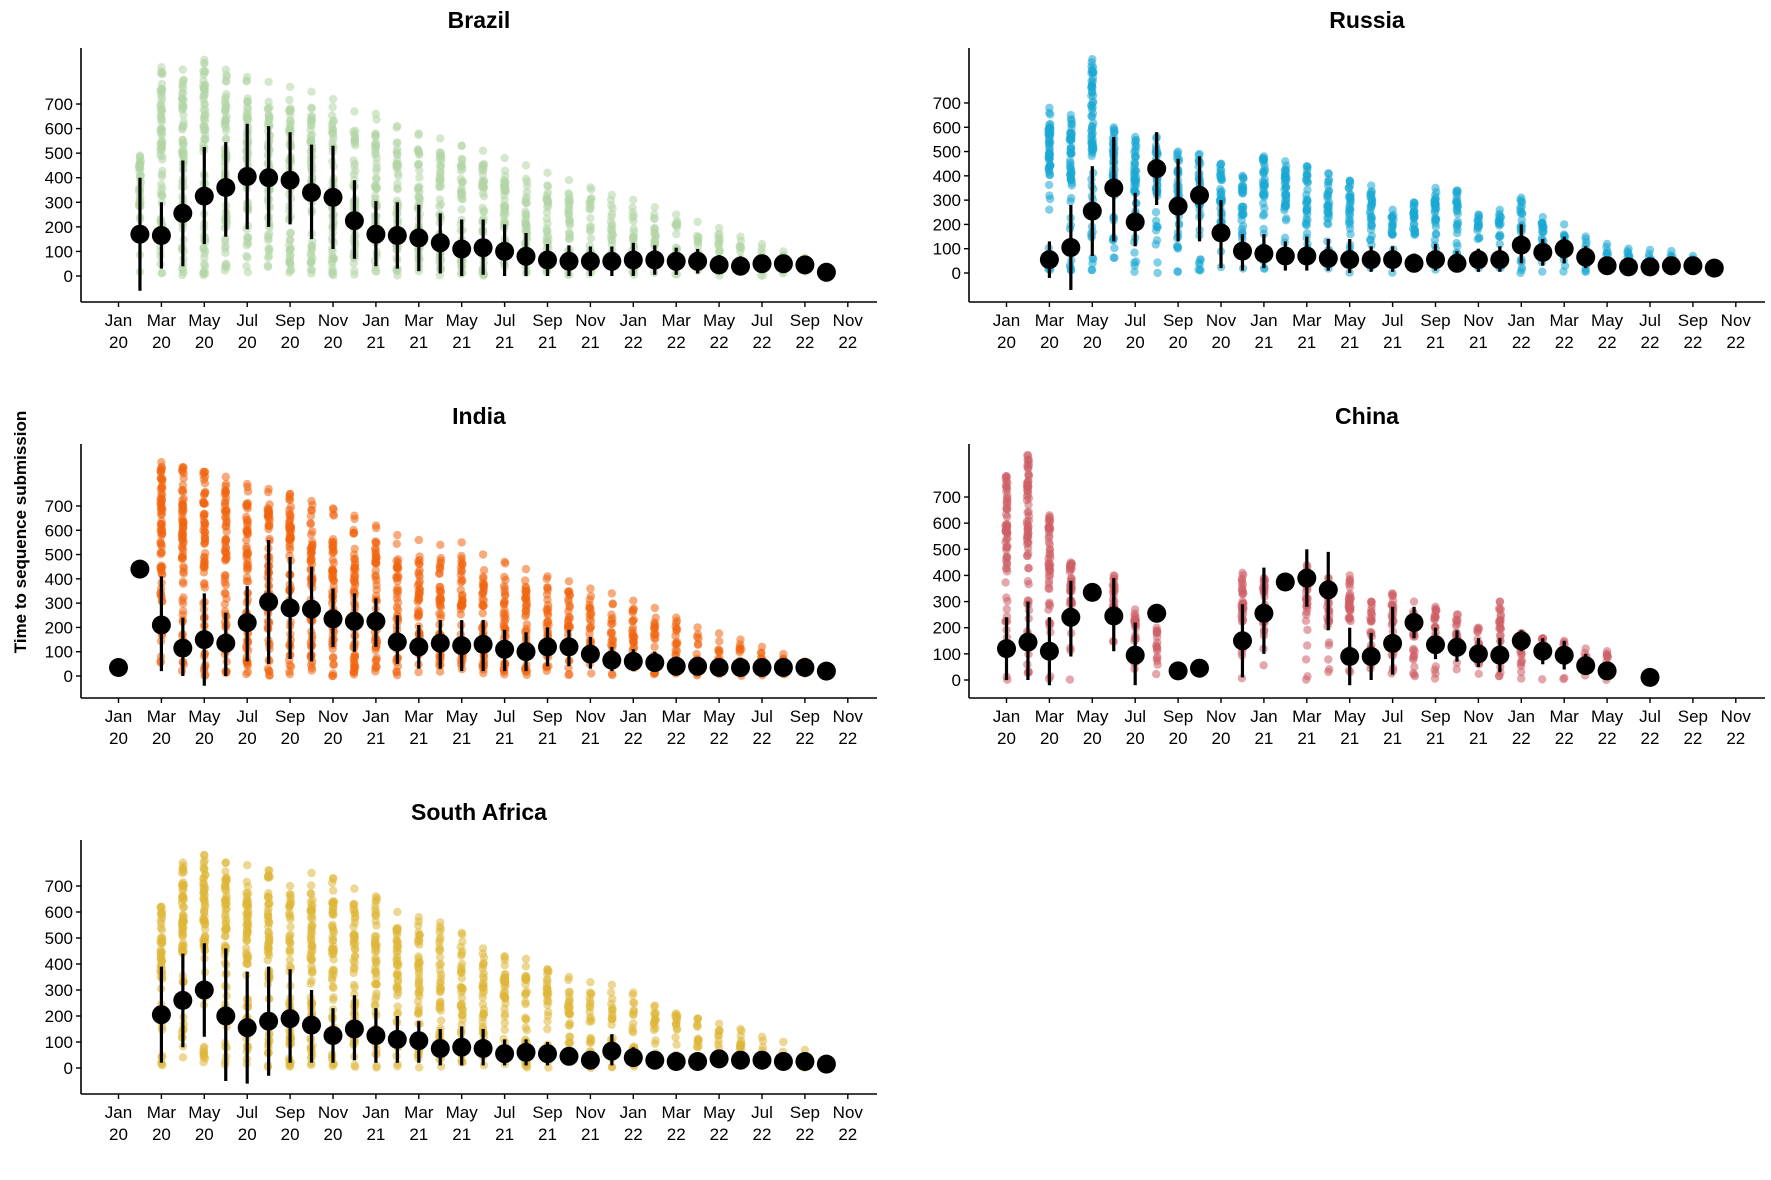 The width and height of the screenshot is (1771, 1180). Describe the element at coordinates (1607, 342) in the screenshot. I see `x-tick-label: 22` at that location.